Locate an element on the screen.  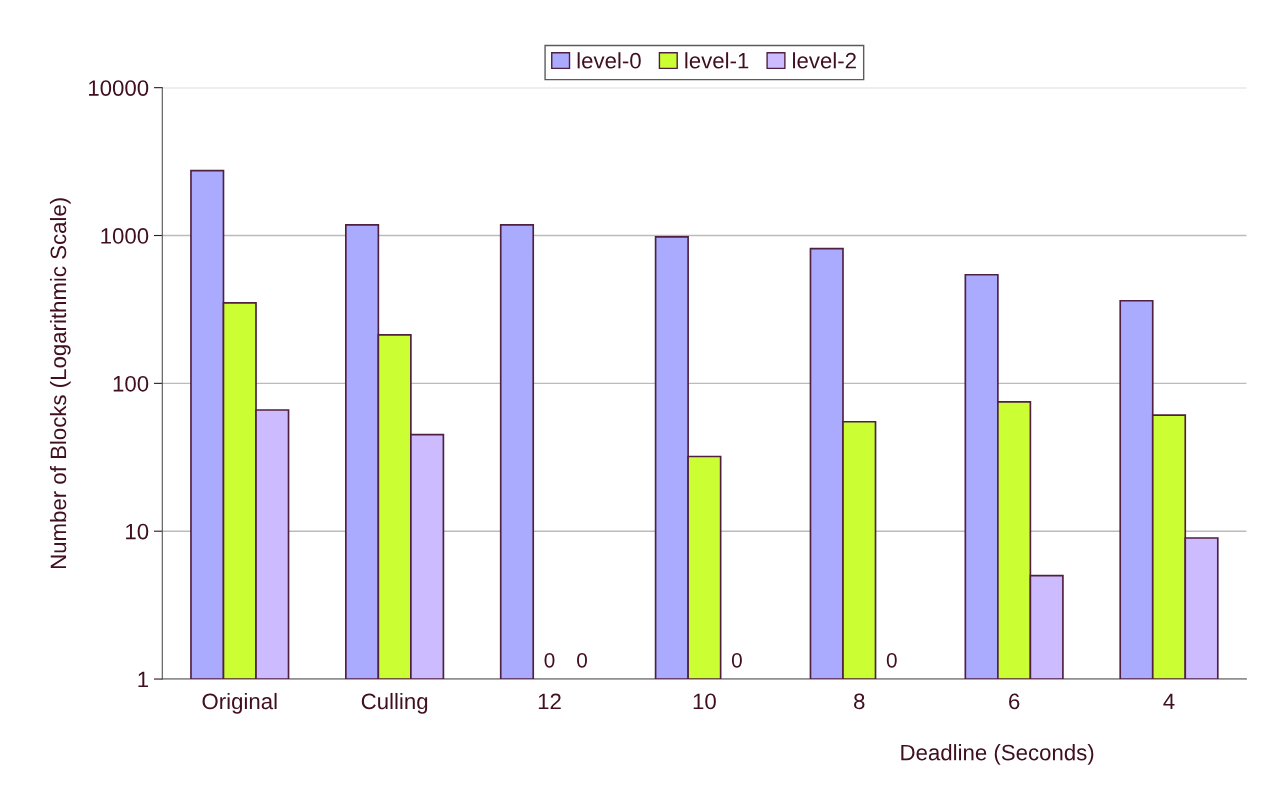
legend-label: level-1 is located at coordinates (717, 60).